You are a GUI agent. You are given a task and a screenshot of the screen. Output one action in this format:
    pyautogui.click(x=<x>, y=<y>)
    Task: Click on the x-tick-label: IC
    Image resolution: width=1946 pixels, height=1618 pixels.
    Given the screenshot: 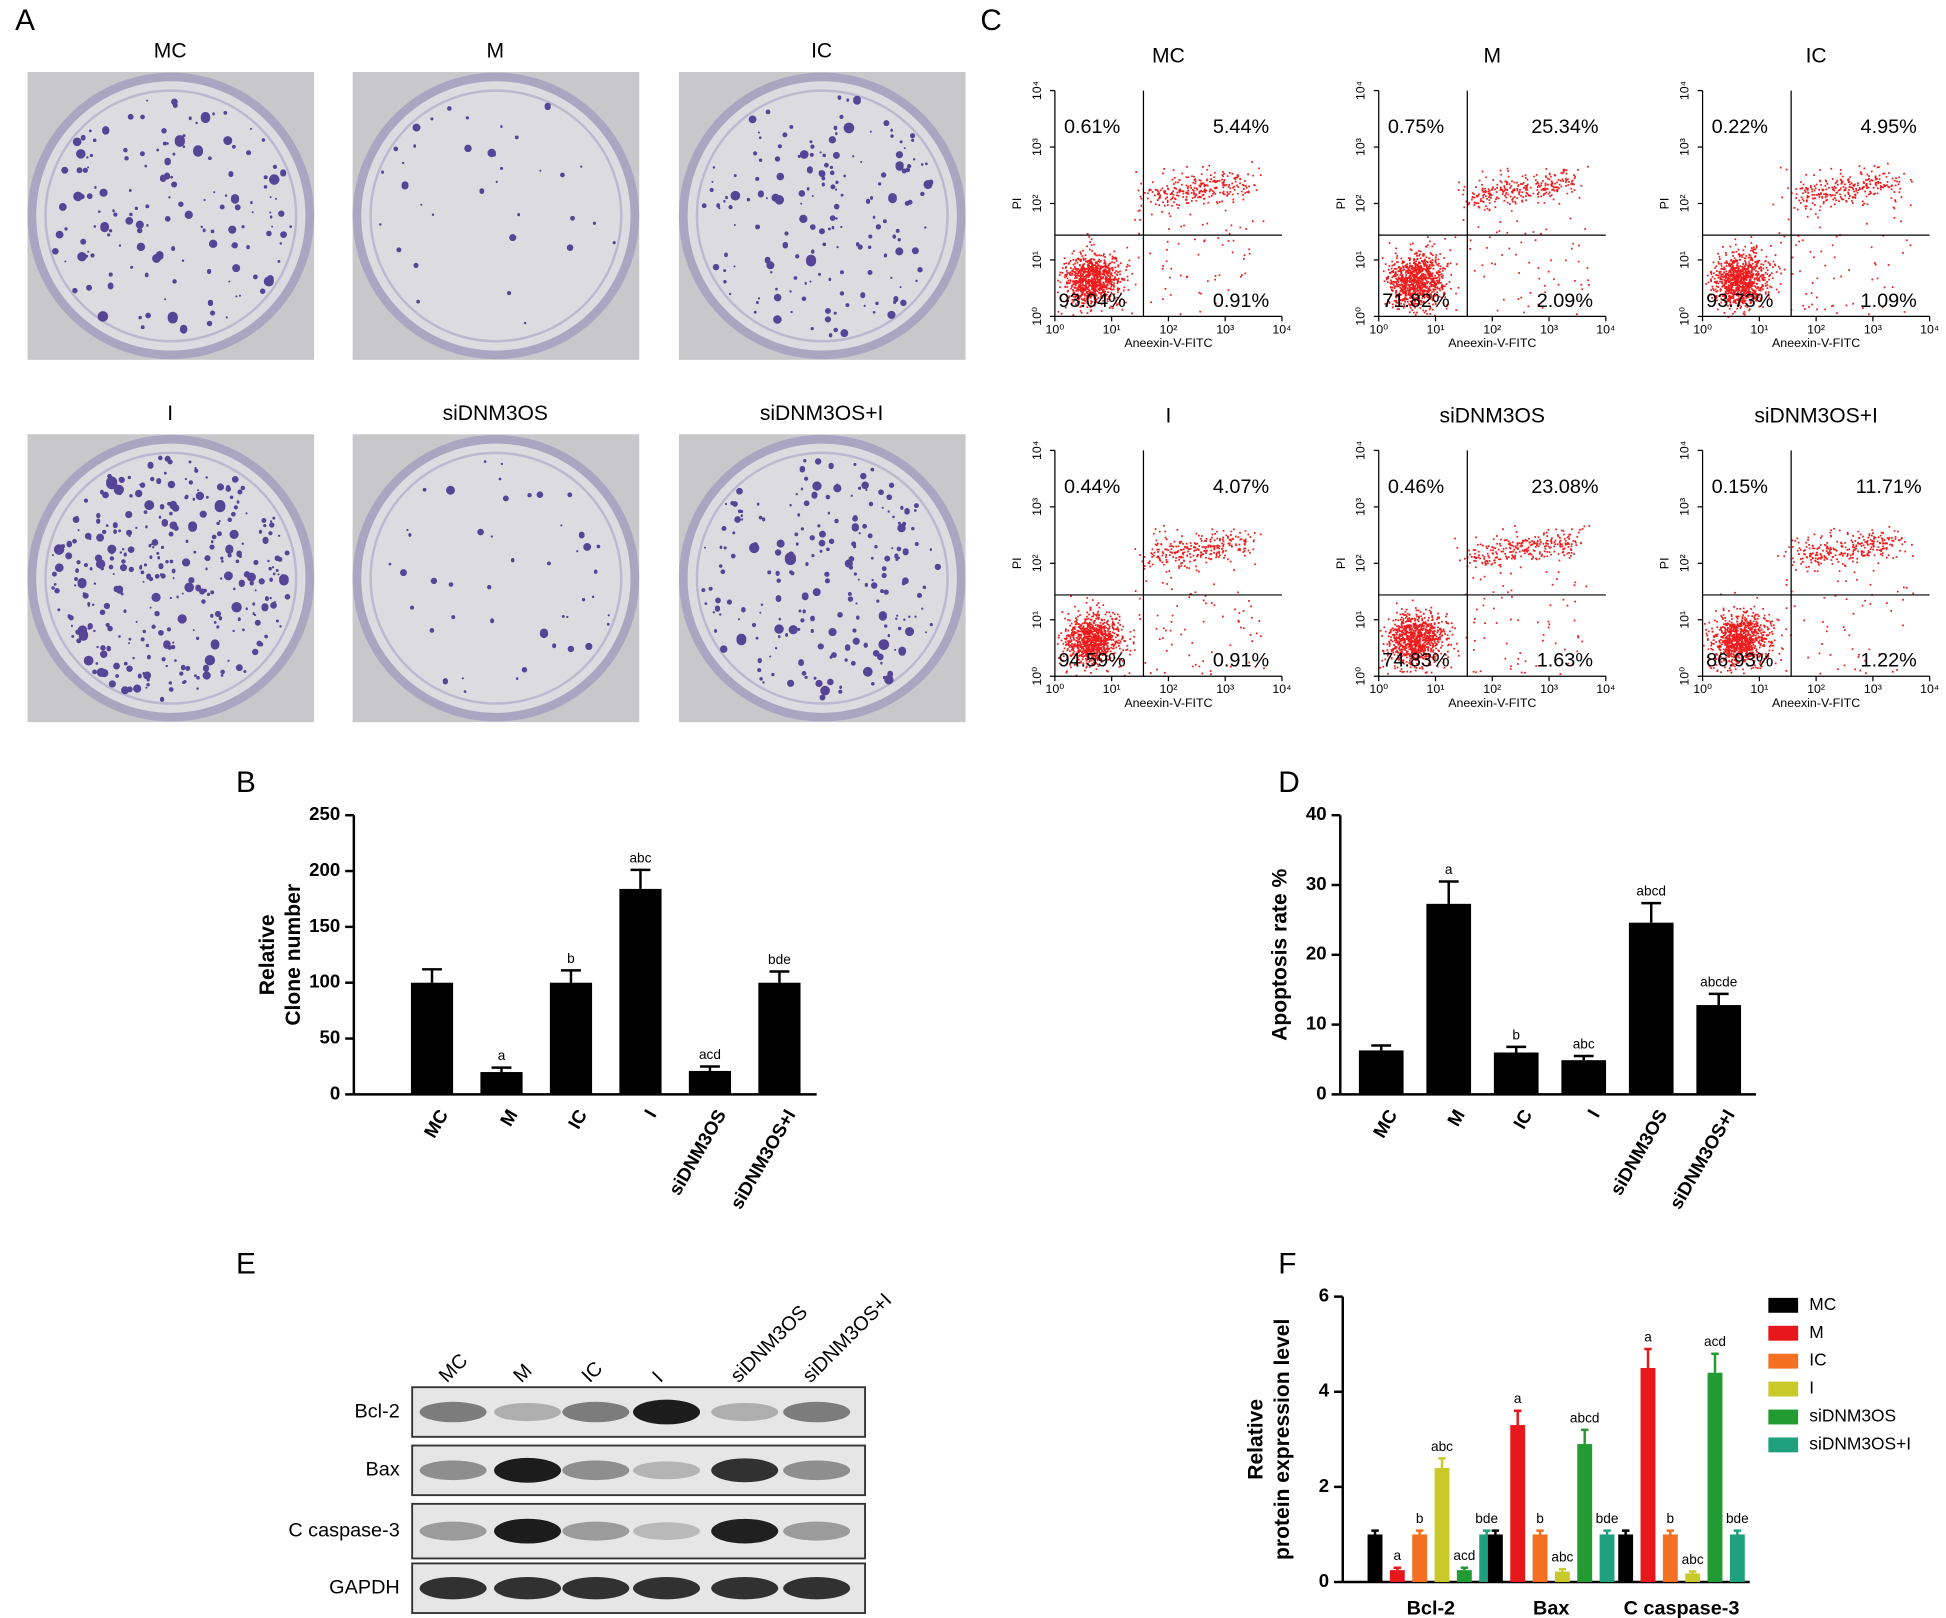 What is the action you would take?
    pyautogui.click(x=577, y=1119)
    